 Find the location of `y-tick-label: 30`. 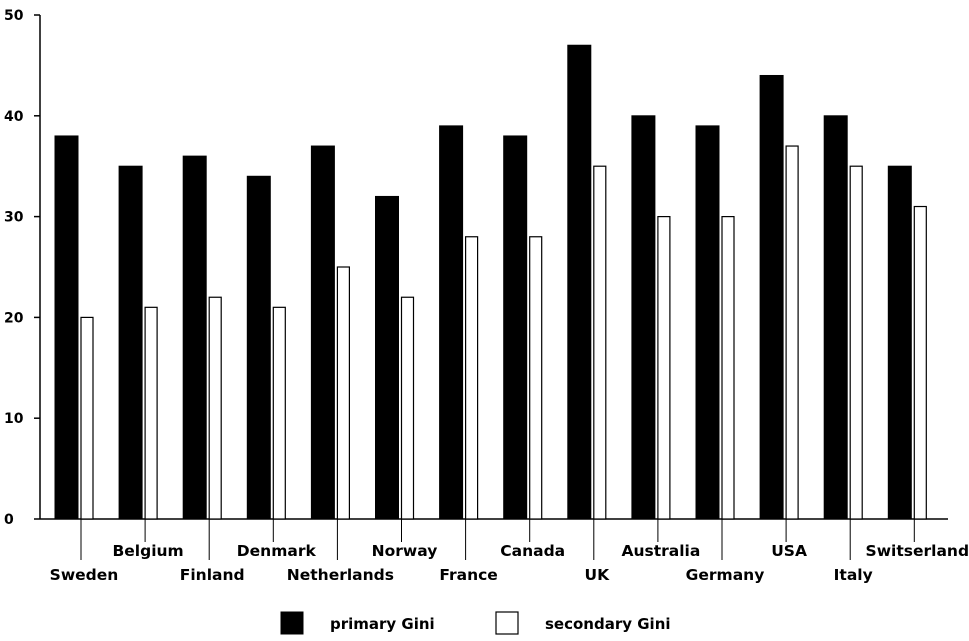

y-tick-label: 30 is located at coordinates (14, 218).